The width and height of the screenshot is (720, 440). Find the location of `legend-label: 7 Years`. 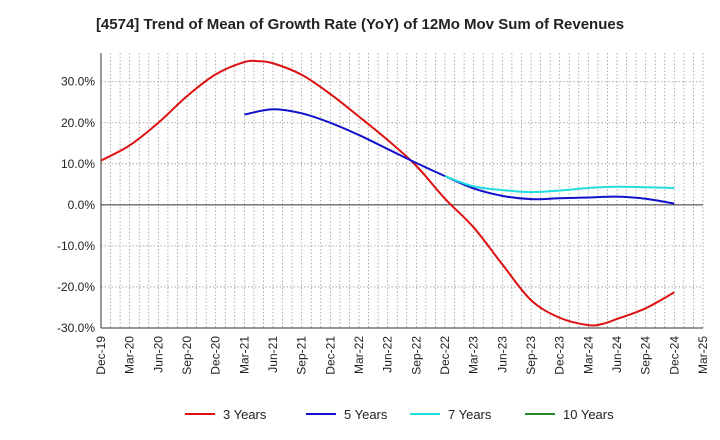

legend-label: 7 Years is located at coordinates (470, 414).